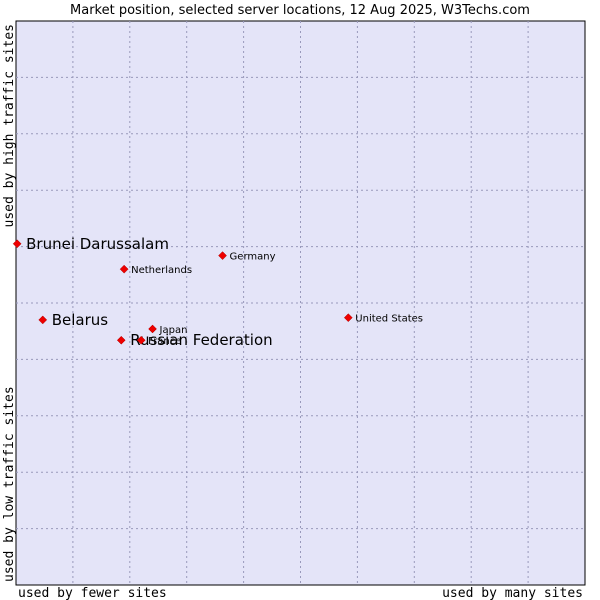  I want to click on label-netherlands: Netherlands, so click(161, 270).